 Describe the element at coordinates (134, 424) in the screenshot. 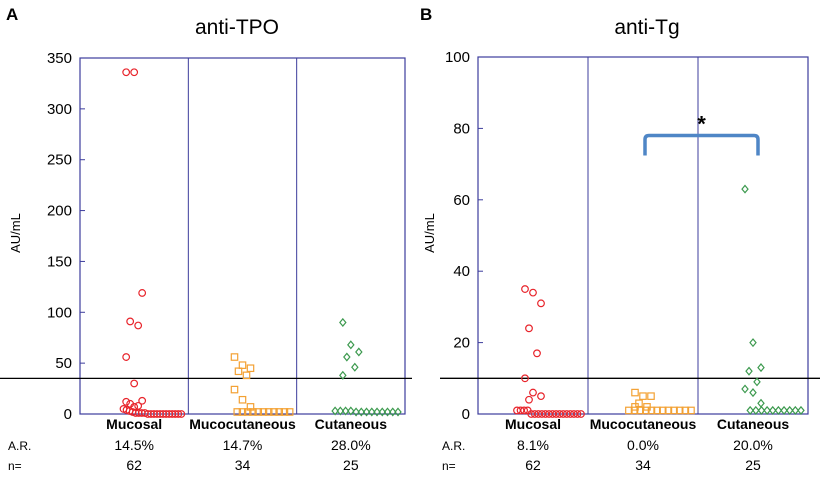

I see `panel-a-category-label: Mucosal` at that location.